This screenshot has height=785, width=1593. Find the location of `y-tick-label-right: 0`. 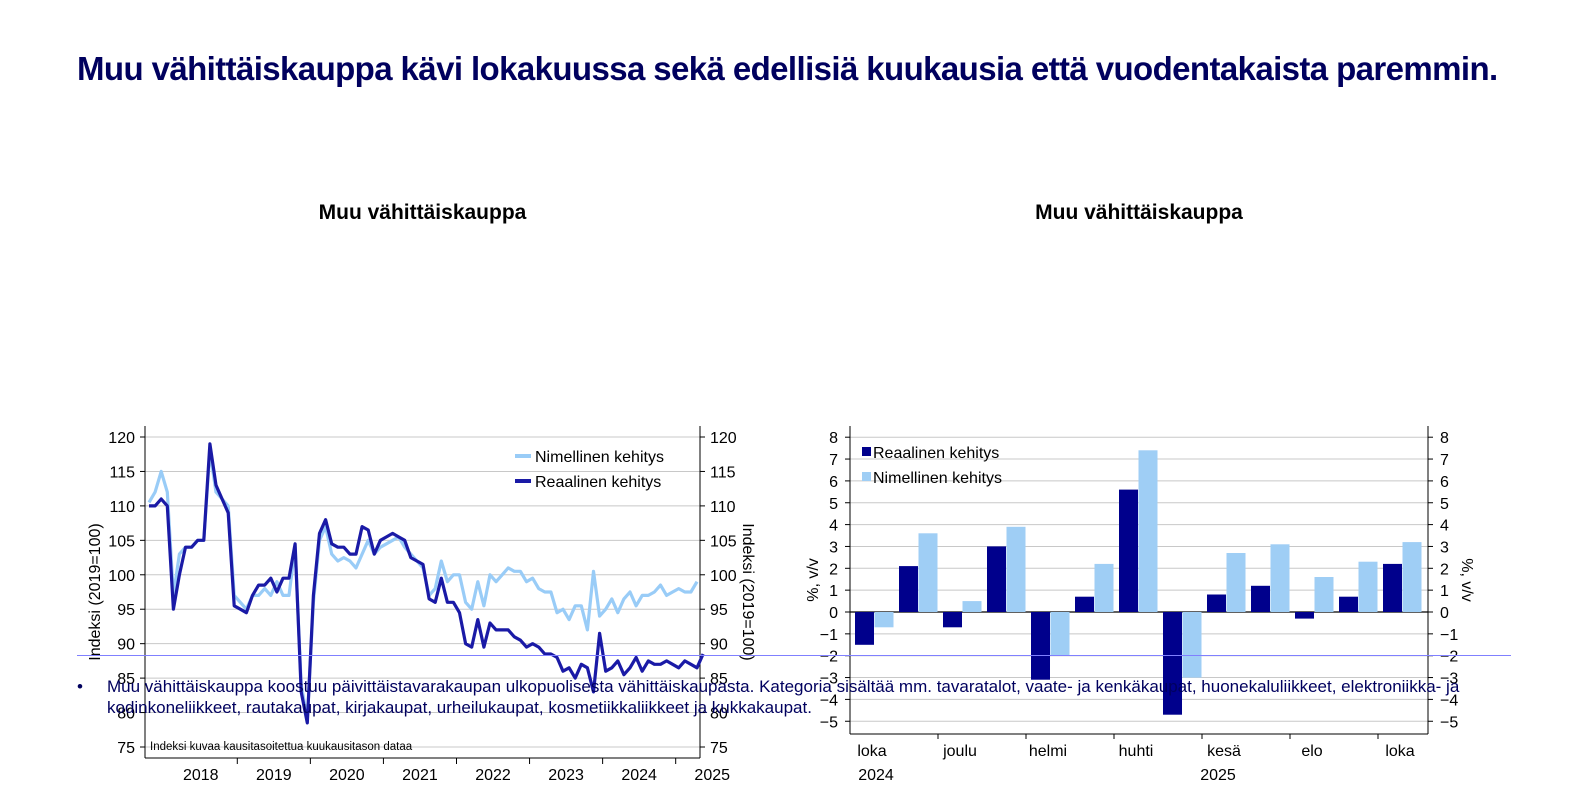

y-tick-label-right: 0 is located at coordinates (1444, 613).